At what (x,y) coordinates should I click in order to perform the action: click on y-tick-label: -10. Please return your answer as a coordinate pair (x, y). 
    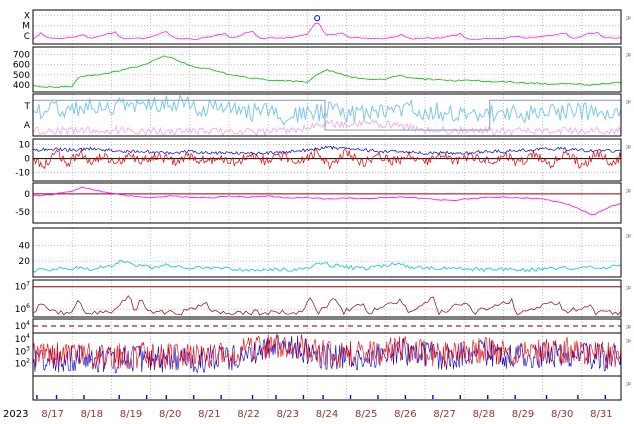
    Looking at the image, I should click on (22, 174).